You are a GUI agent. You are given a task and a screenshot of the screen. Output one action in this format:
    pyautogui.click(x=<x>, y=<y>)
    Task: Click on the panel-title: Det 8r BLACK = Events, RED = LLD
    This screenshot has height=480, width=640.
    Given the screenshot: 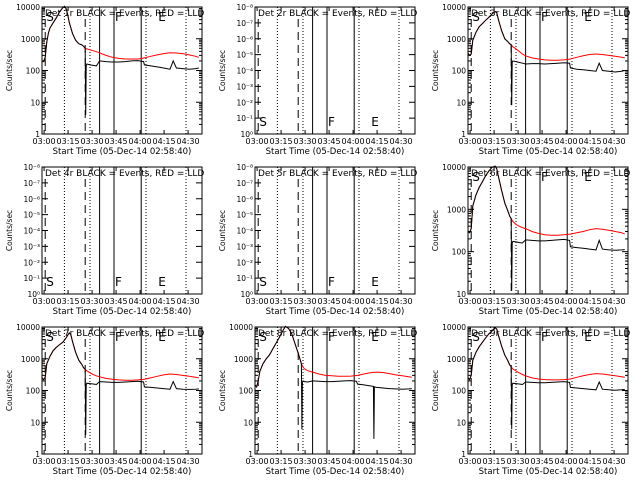 What is the action you would take?
    pyautogui.click(x=337, y=334)
    